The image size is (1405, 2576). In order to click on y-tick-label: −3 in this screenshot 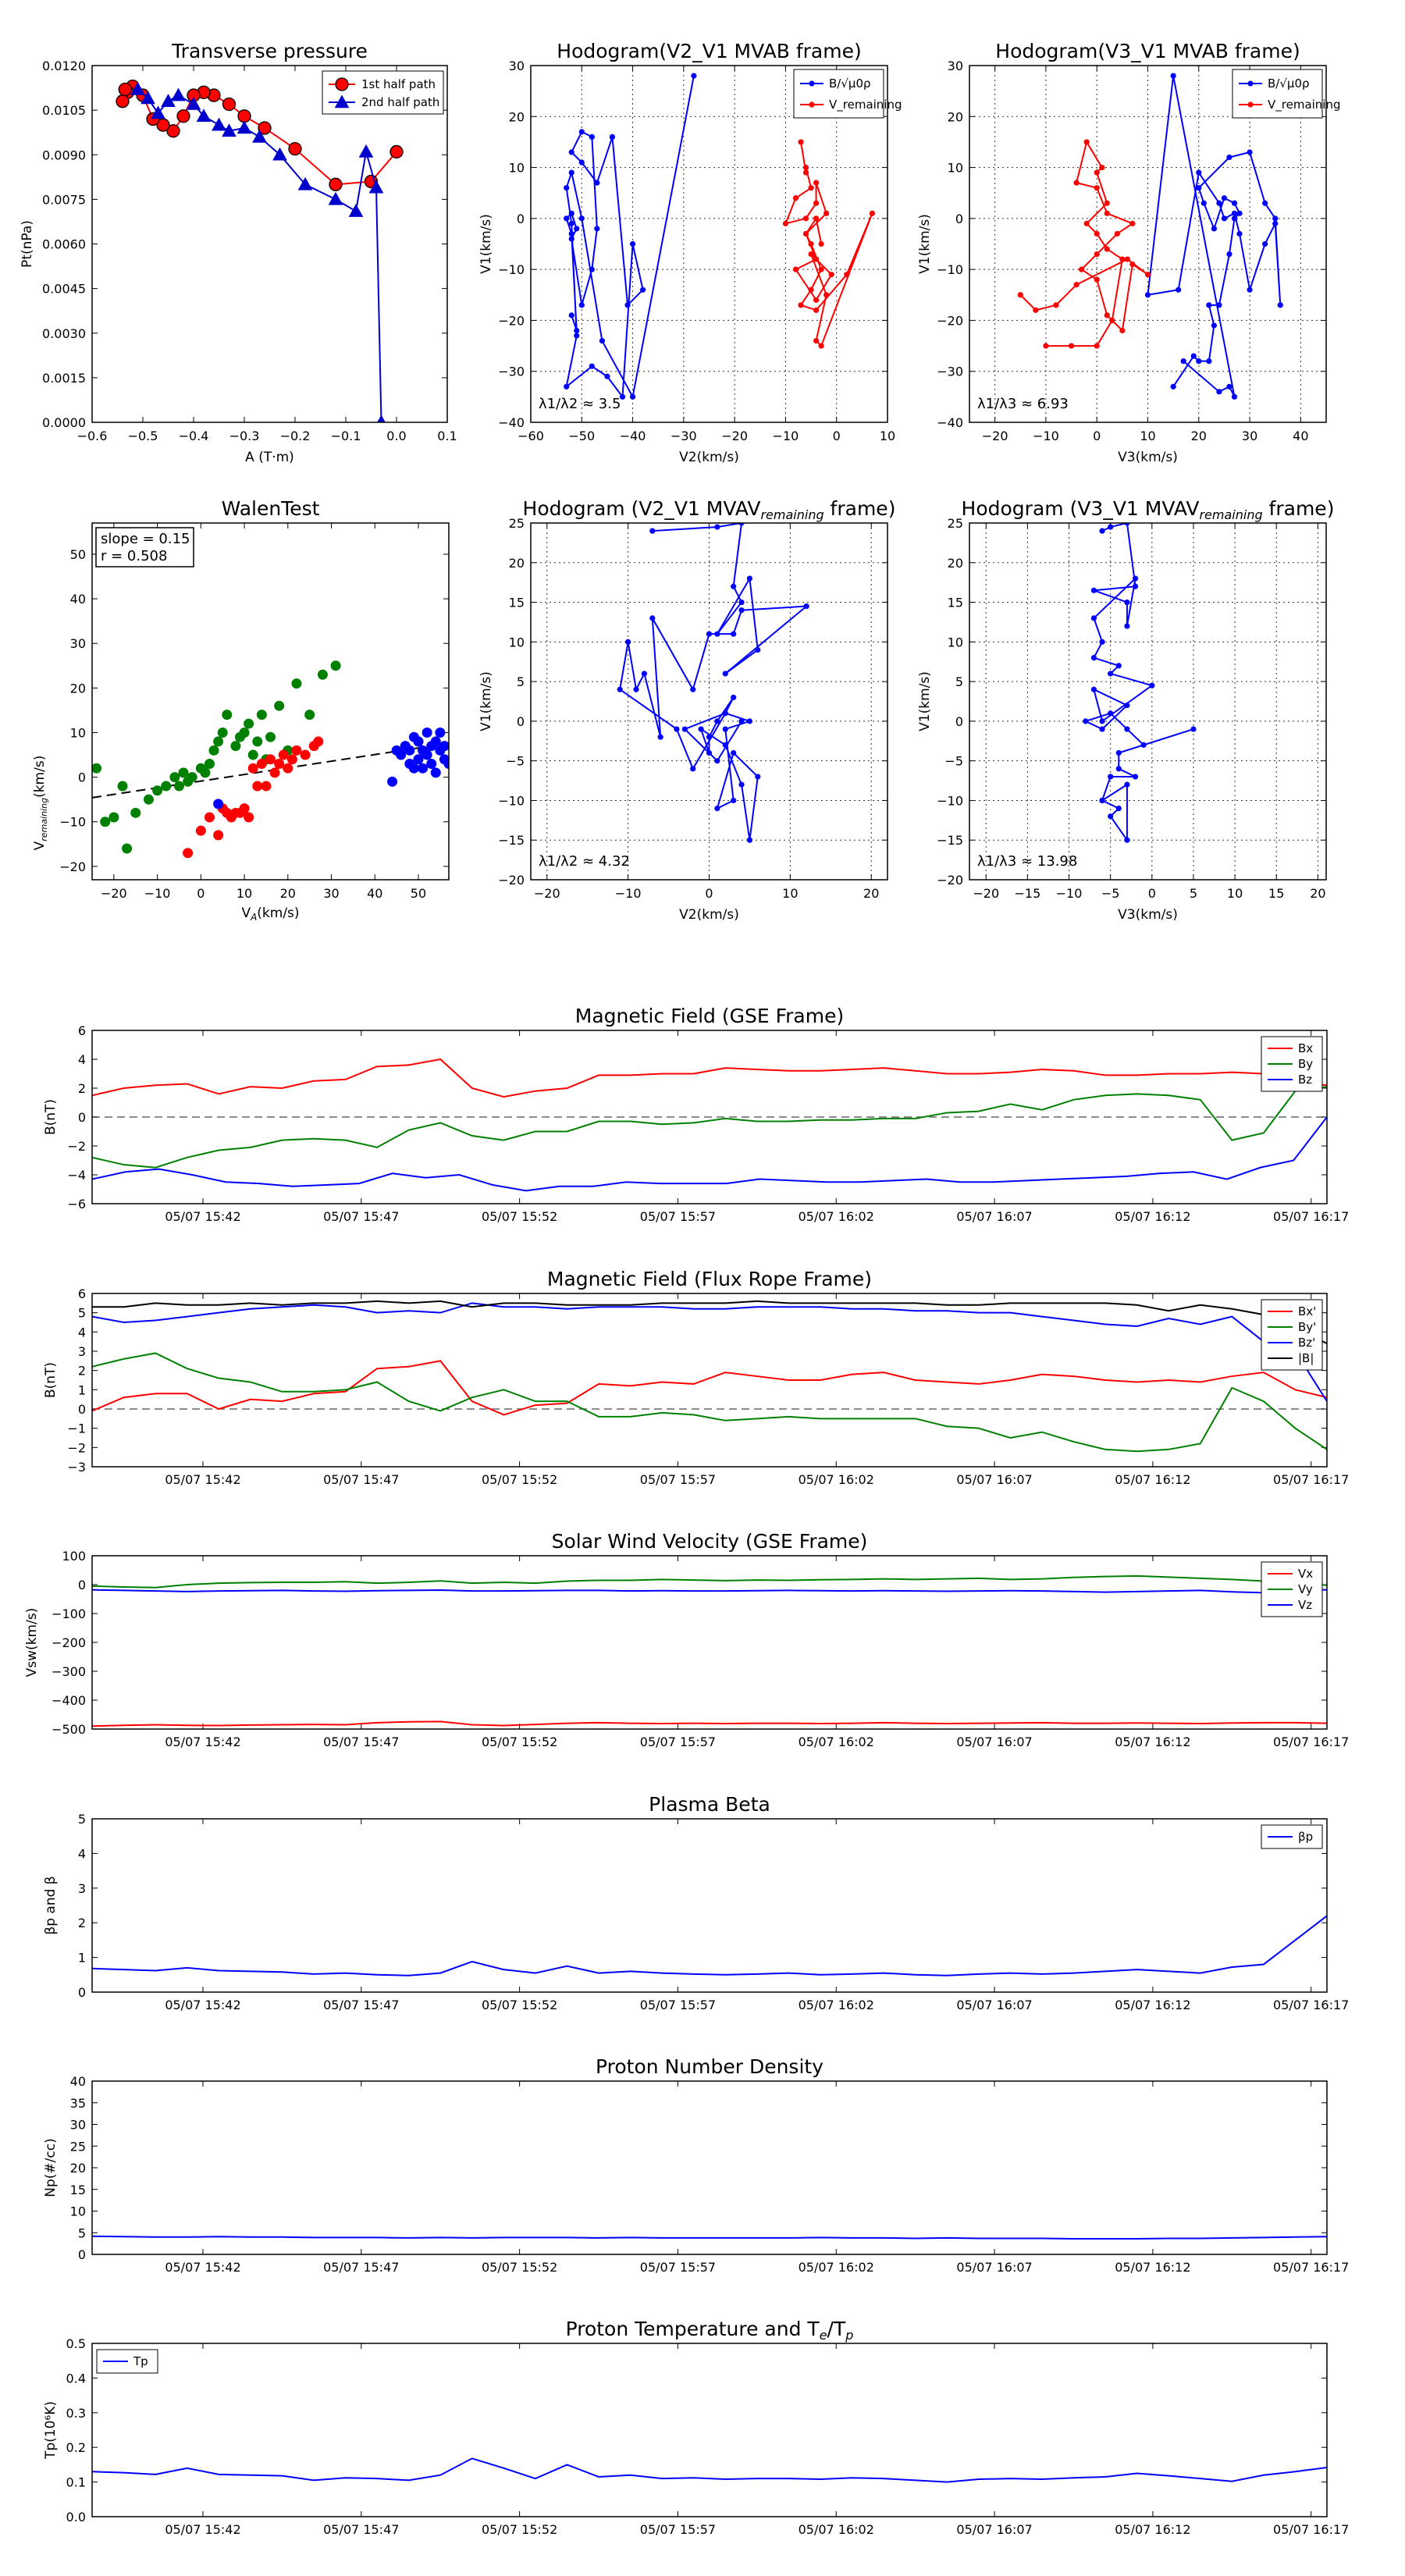, I will do `click(76, 1467)`.